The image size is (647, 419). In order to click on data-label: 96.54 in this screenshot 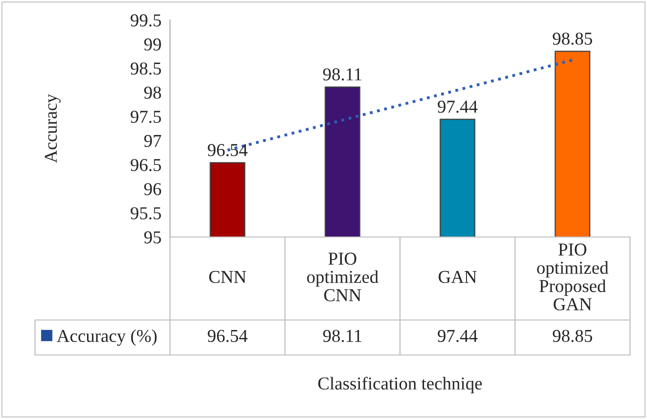, I will do `click(228, 336)`.